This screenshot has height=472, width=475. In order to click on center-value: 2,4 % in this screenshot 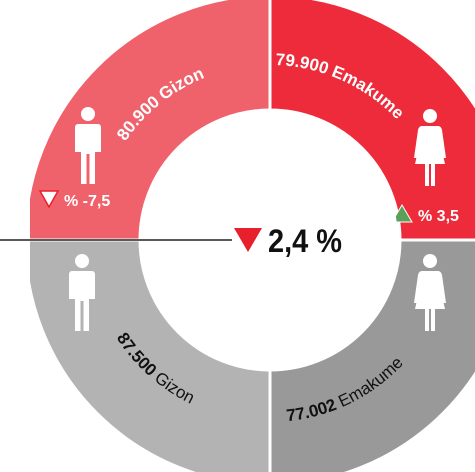, I will do `click(305, 241)`.